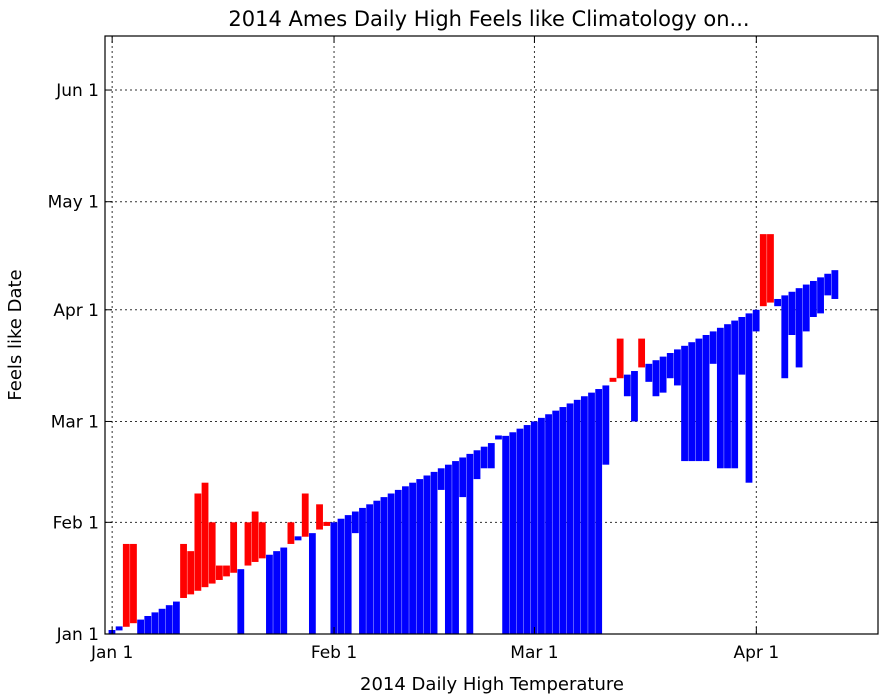  I want to click on y-tick-label: Feb 1, so click(76, 523).